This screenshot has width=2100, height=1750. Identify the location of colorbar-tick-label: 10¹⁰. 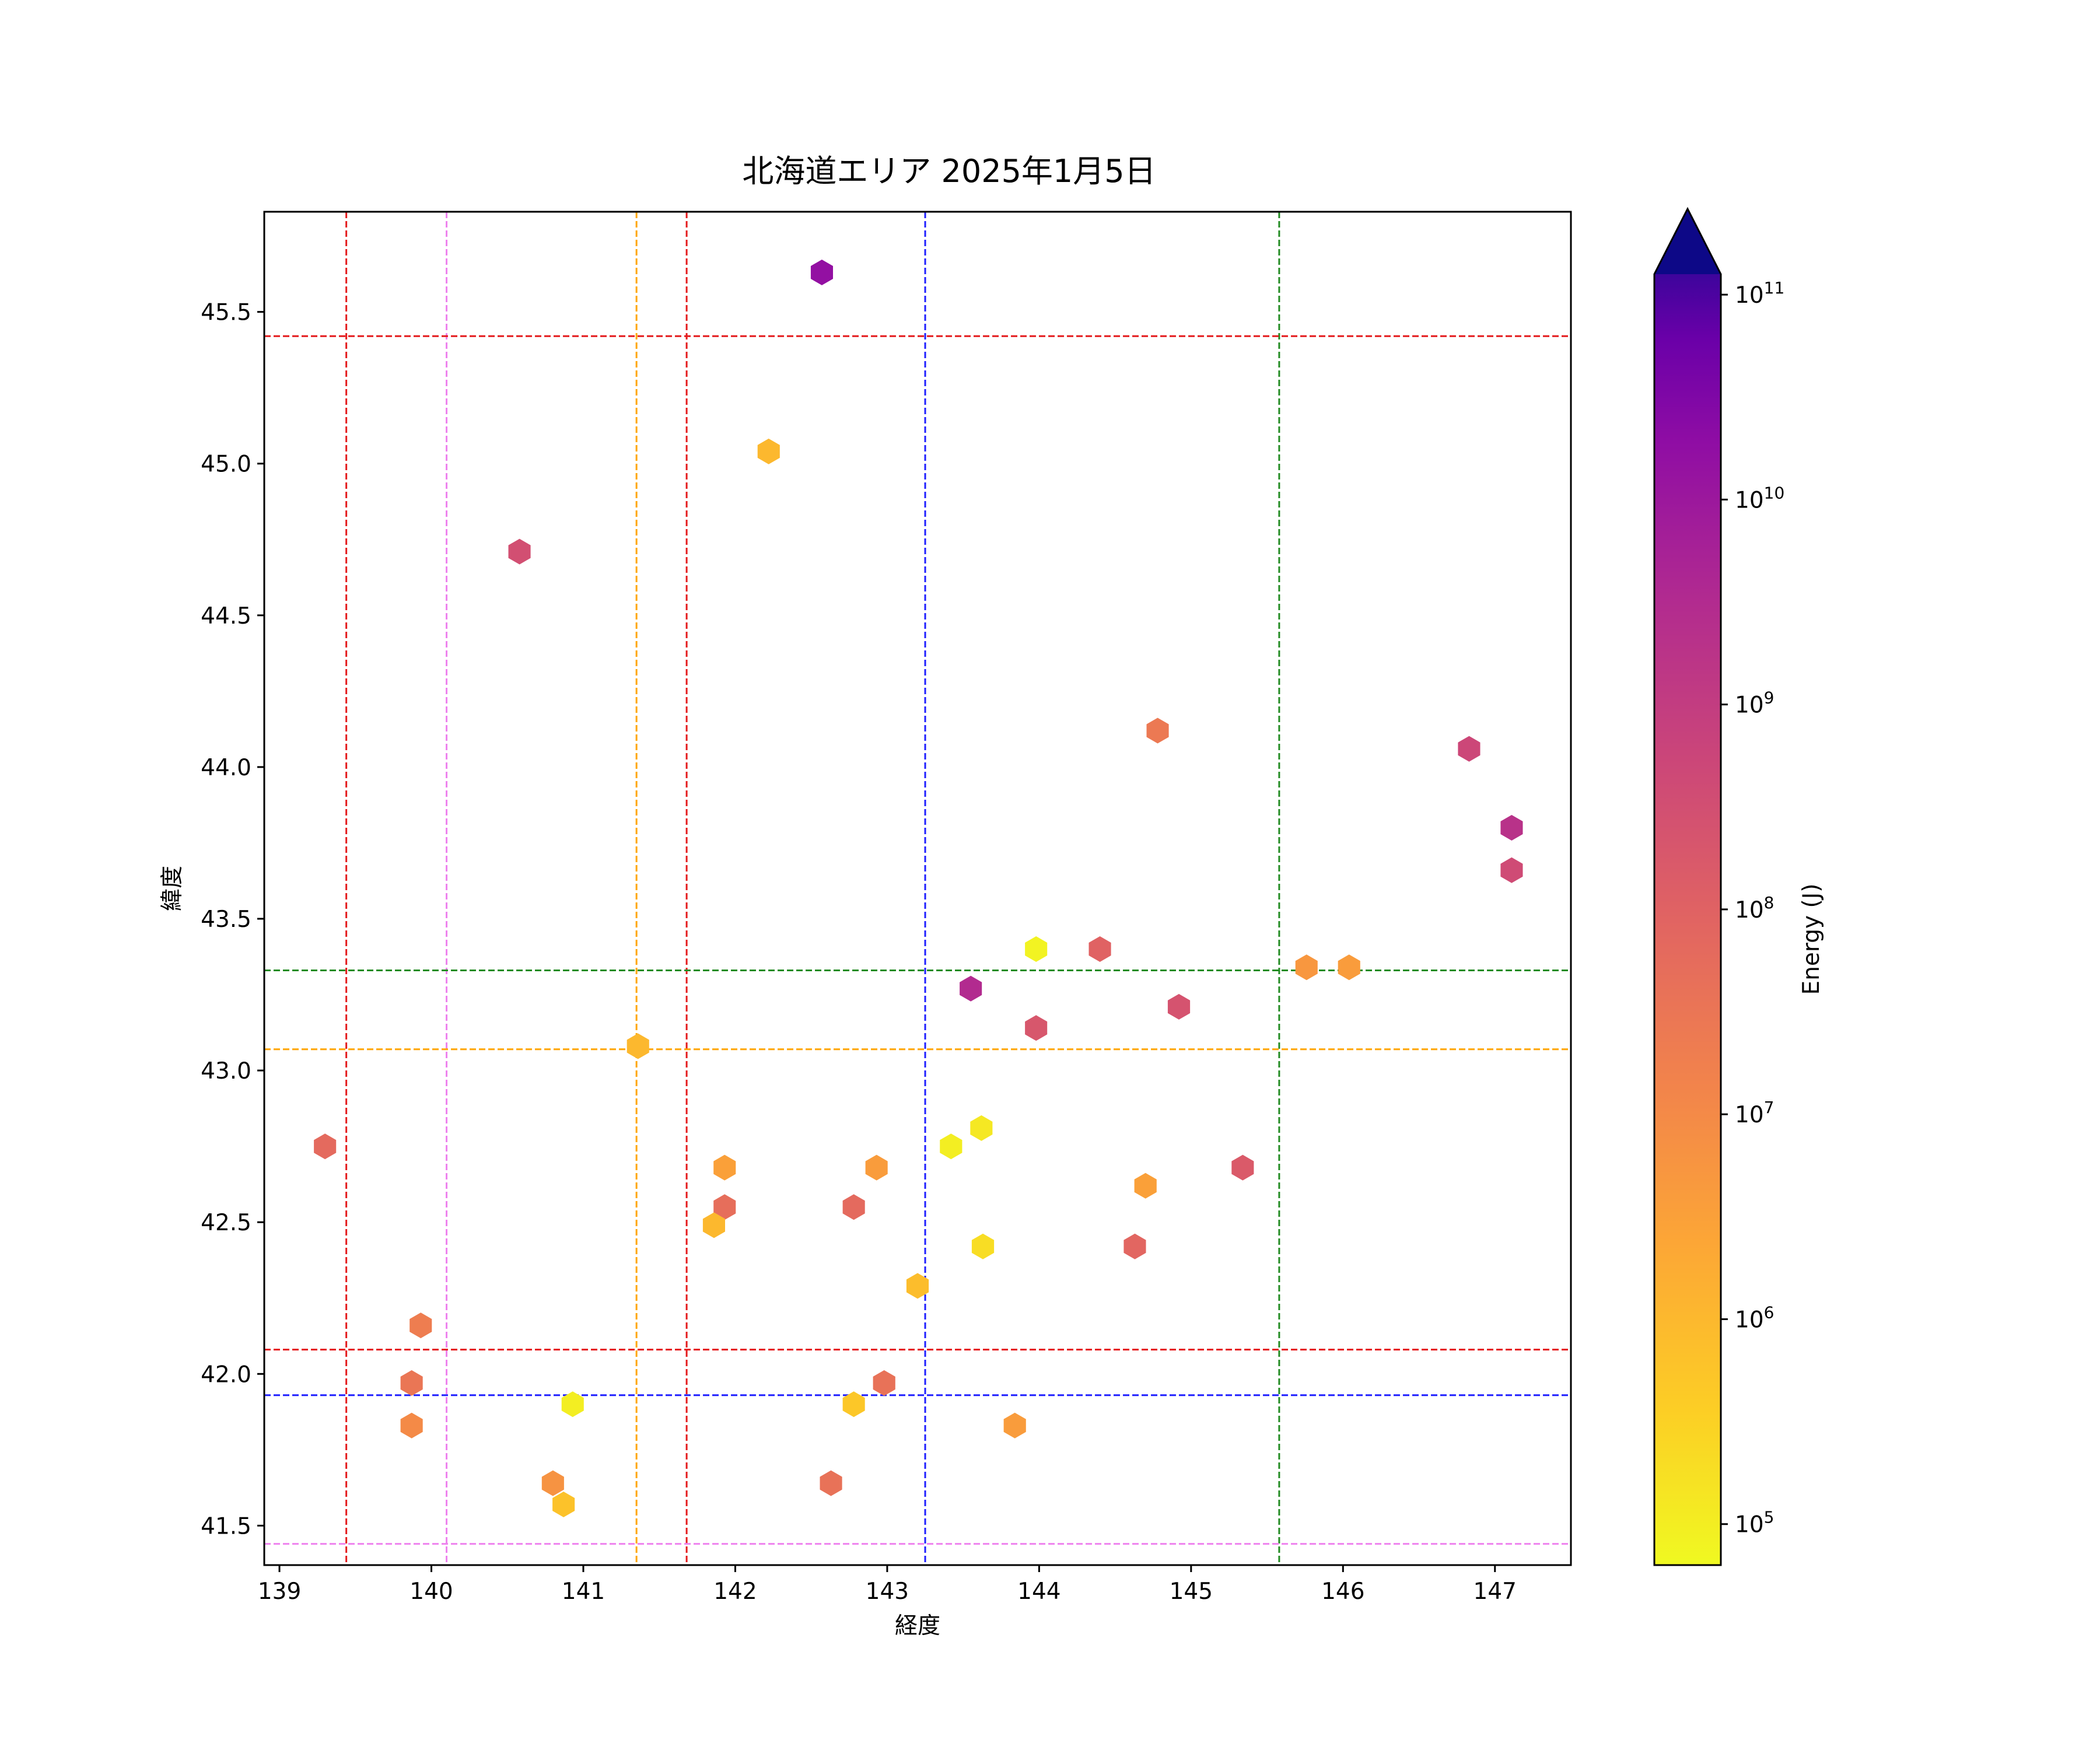
(1759, 498).